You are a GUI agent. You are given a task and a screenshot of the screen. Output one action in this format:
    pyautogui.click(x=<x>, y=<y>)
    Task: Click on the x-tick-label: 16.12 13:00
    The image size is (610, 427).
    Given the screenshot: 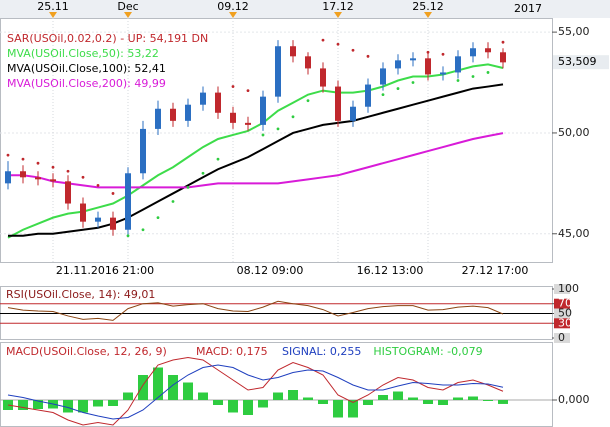 What is the action you would take?
    pyautogui.click(x=390, y=270)
    